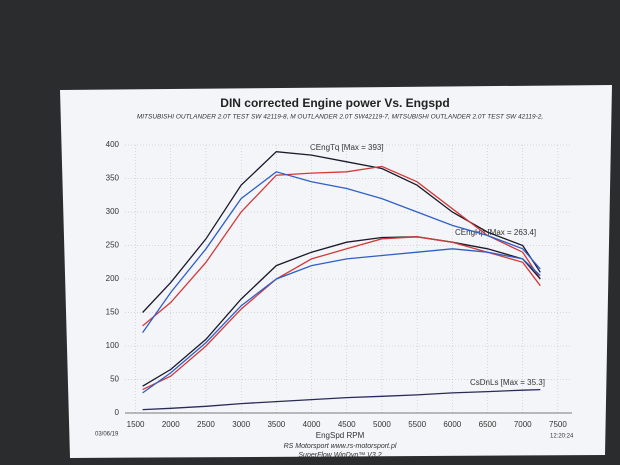 The width and height of the screenshot is (620, 465). Describe the element at coordinates (507, 382) in the screenshot. I see `annotation: CsDnLs [Max = 35.3]` at that location.